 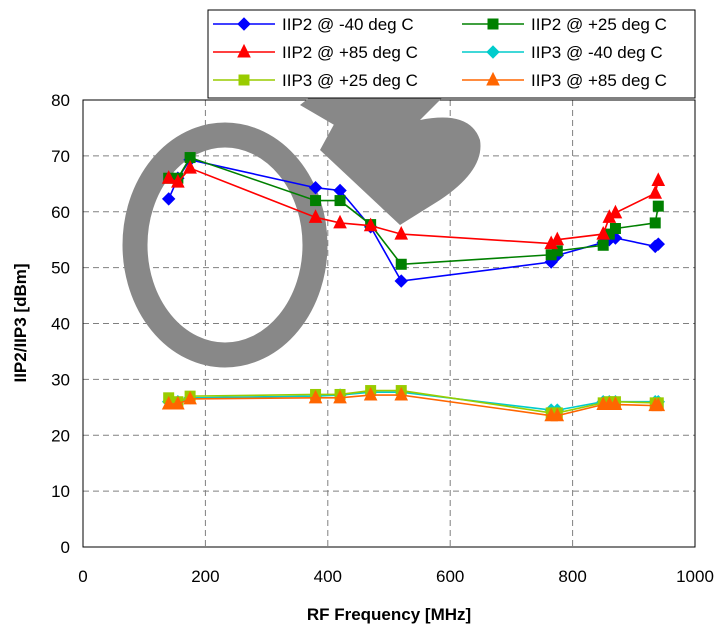 I want to click on y-tick-label: 50, so click(x=60, y=268).